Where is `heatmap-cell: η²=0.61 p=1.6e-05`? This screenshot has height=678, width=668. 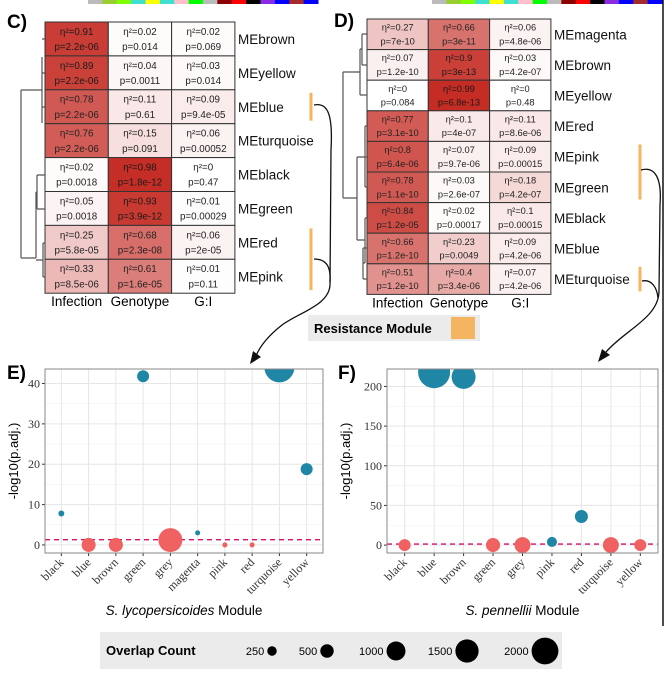
heatmap-cell: η²=0.61 p=1.6e-05 is located at coordinates (140, 276).